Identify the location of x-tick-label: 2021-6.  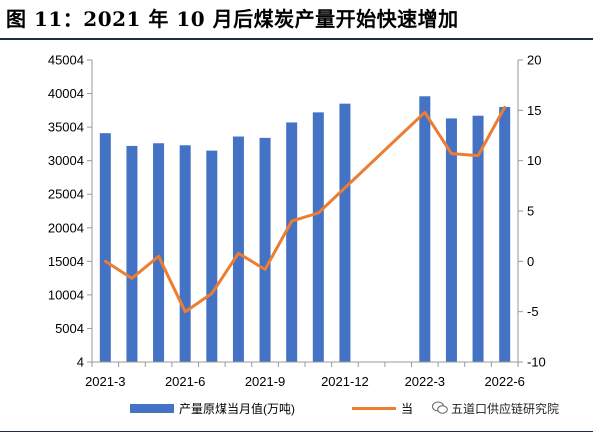
(185, 381).